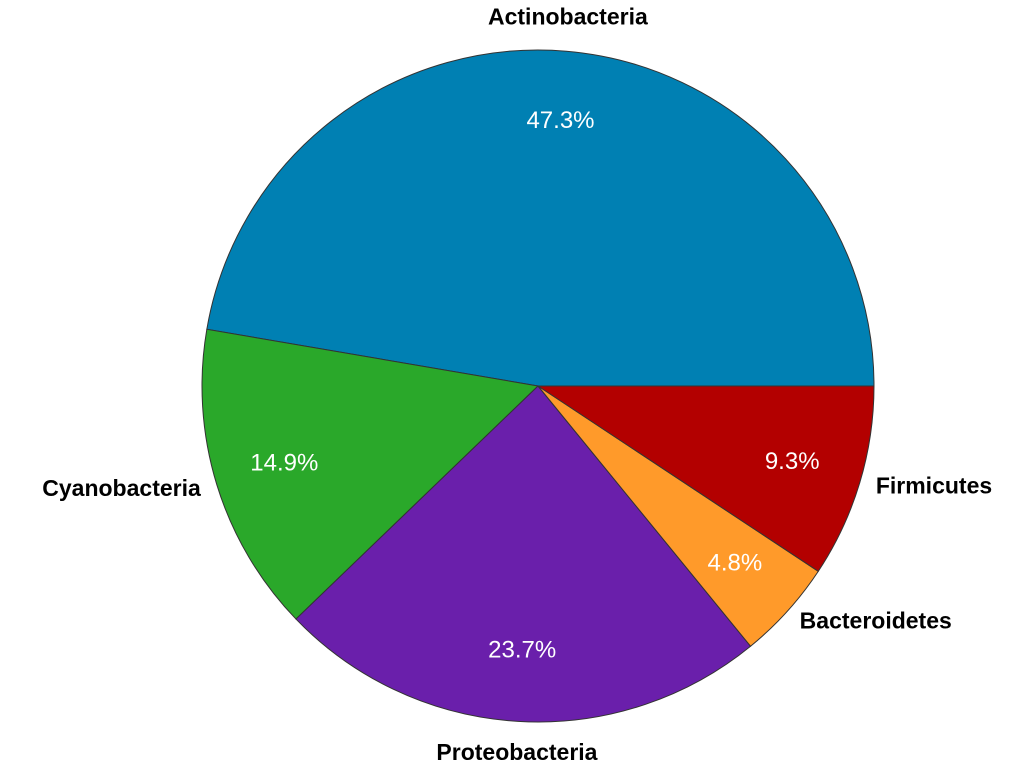 This screenshot has width=1024, height=766. Describe the element at coordinates (735, 562) in the screenshot. I see `value-label: 4.8%` at that location.